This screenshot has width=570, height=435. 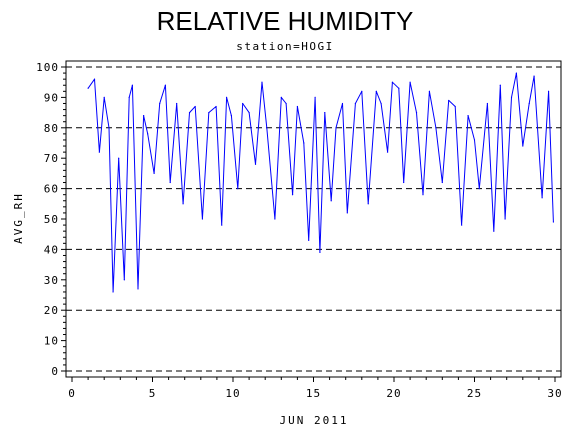 I want to click on x-tick-label: 15, so click(x=313, y=393).